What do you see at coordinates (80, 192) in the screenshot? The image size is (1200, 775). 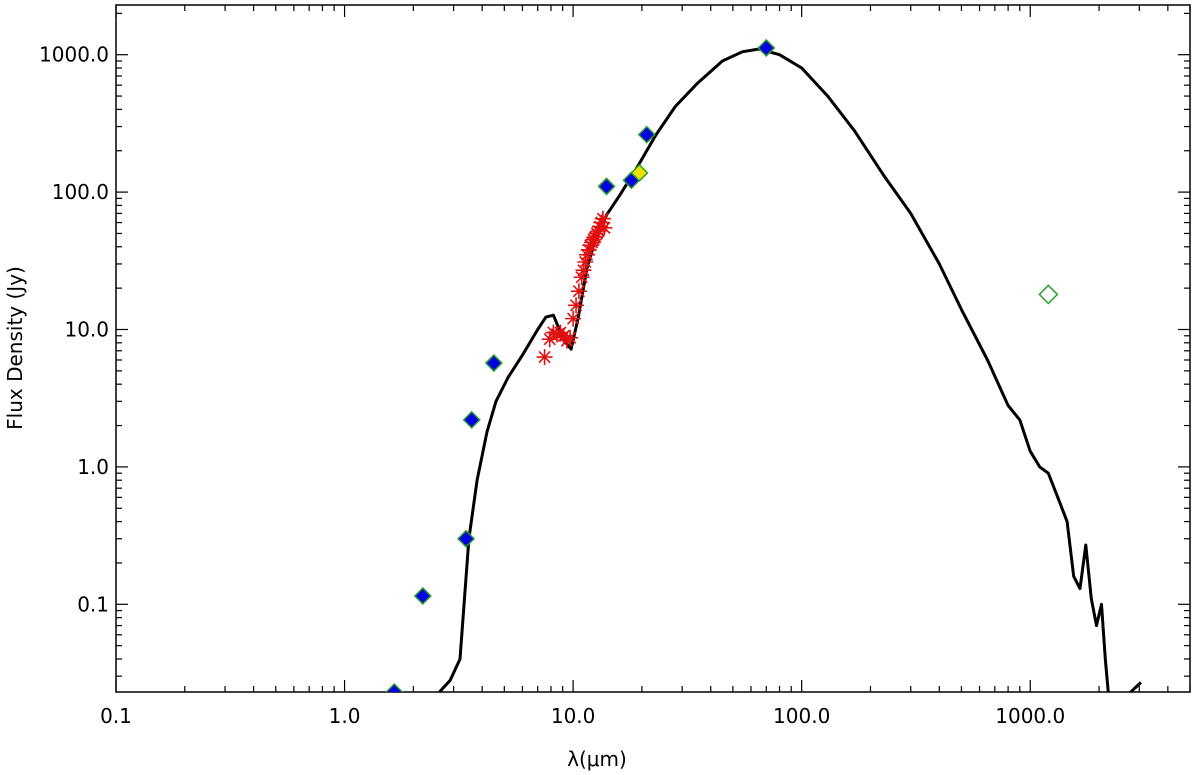 I see `y-tick-label: 100.0` at bounding box center [80, 192].